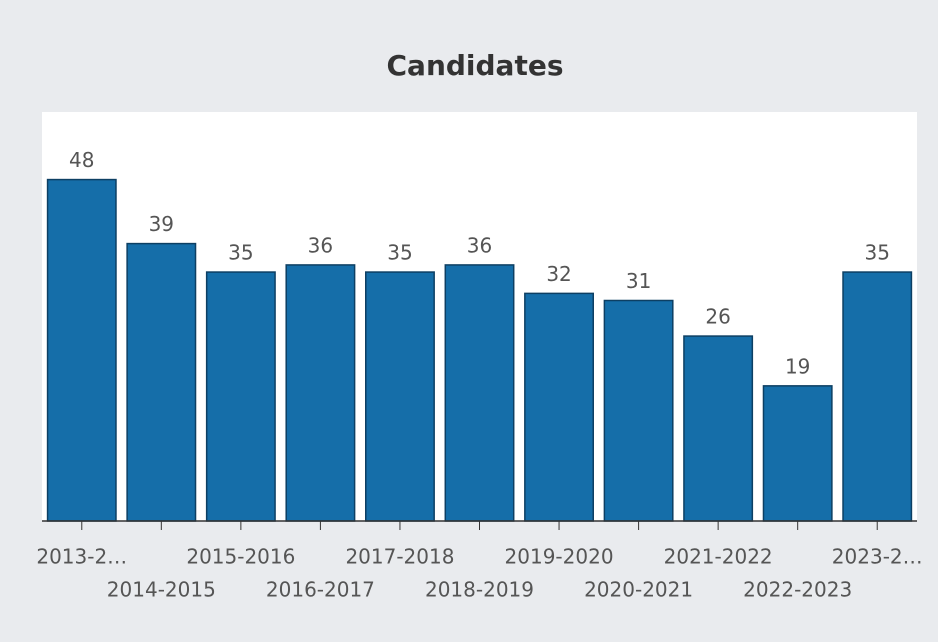 The width and height of the screenshot is (938, 642). I want to click on x-tick-label: 2021-2022, so click(718, 557).